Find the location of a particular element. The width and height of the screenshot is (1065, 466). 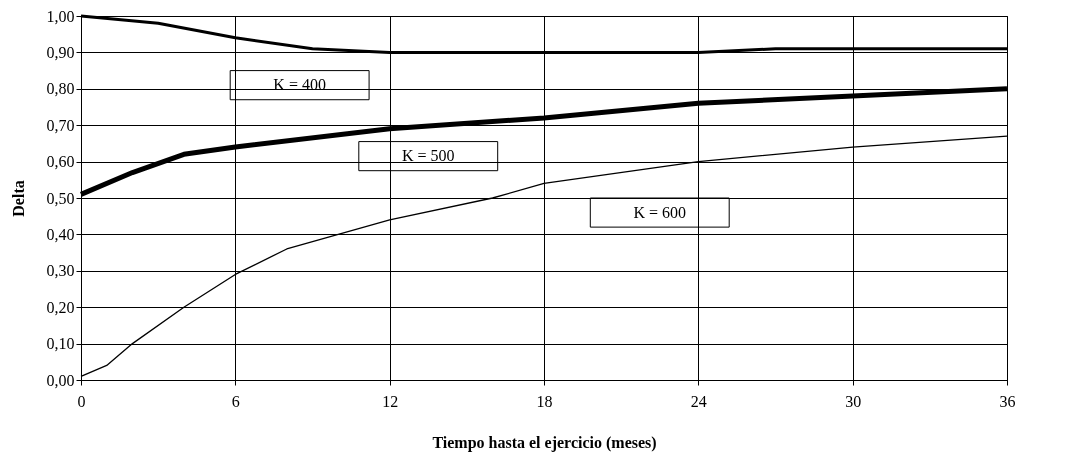

y-tick-label: 0,60 is located at coordinates (60, 162).